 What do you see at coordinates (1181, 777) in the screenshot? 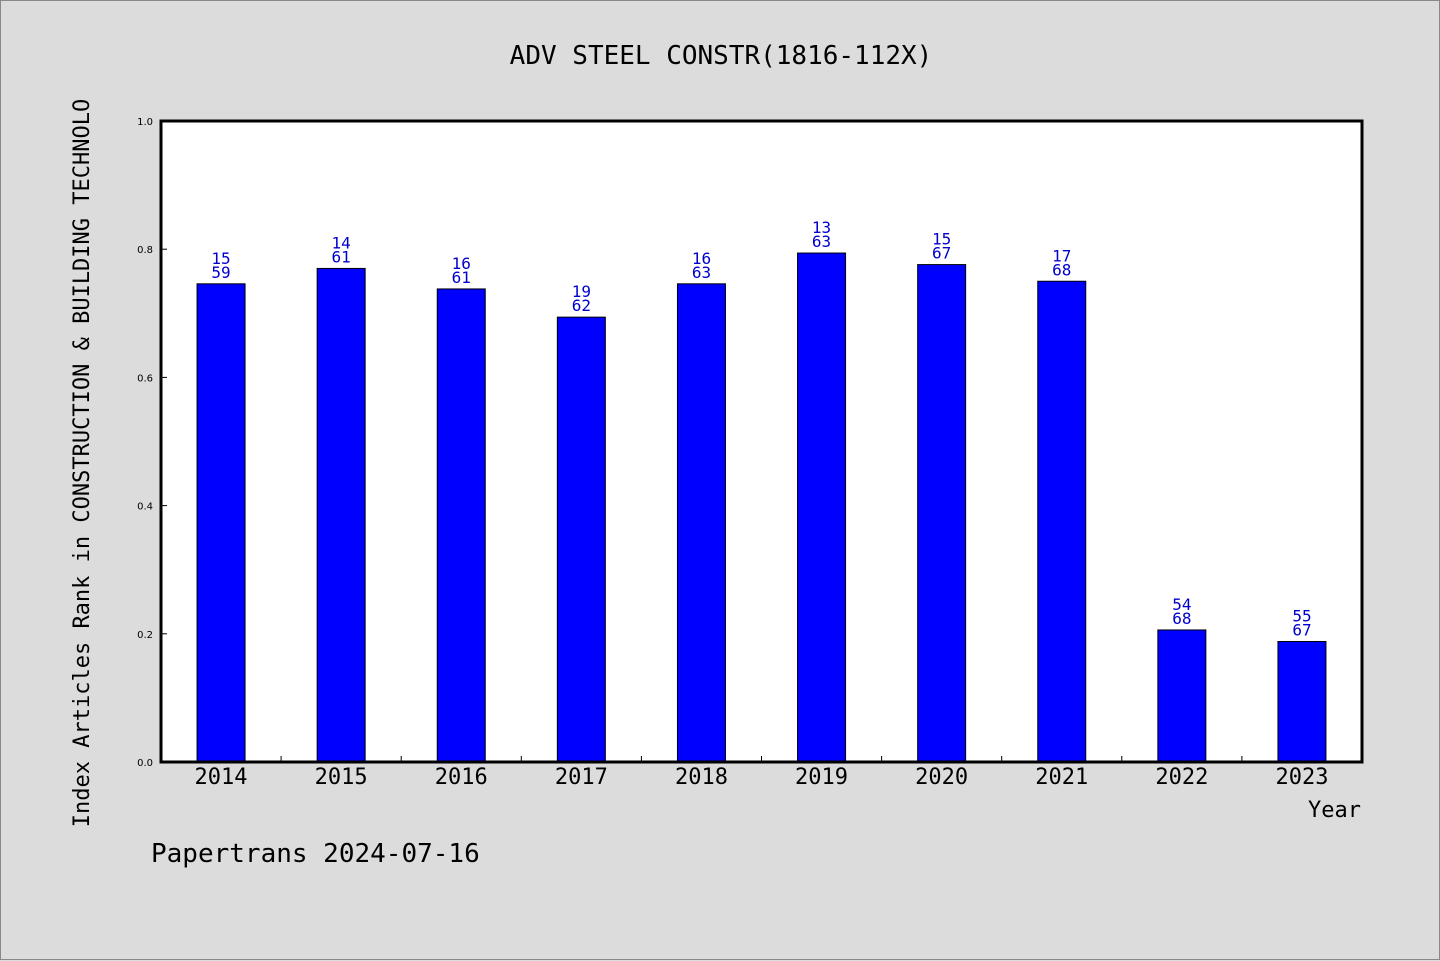
I see `x-tick-label-2022: 2022` at bounding box center [1181, 777].